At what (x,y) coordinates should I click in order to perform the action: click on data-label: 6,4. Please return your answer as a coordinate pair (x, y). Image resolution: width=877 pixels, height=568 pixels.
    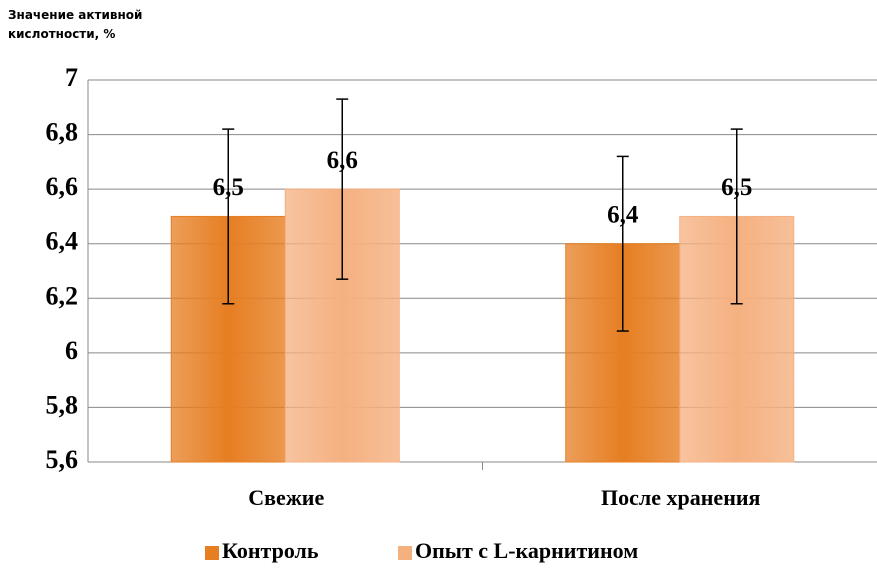
    Looking at the image, I should click on (623, 214).